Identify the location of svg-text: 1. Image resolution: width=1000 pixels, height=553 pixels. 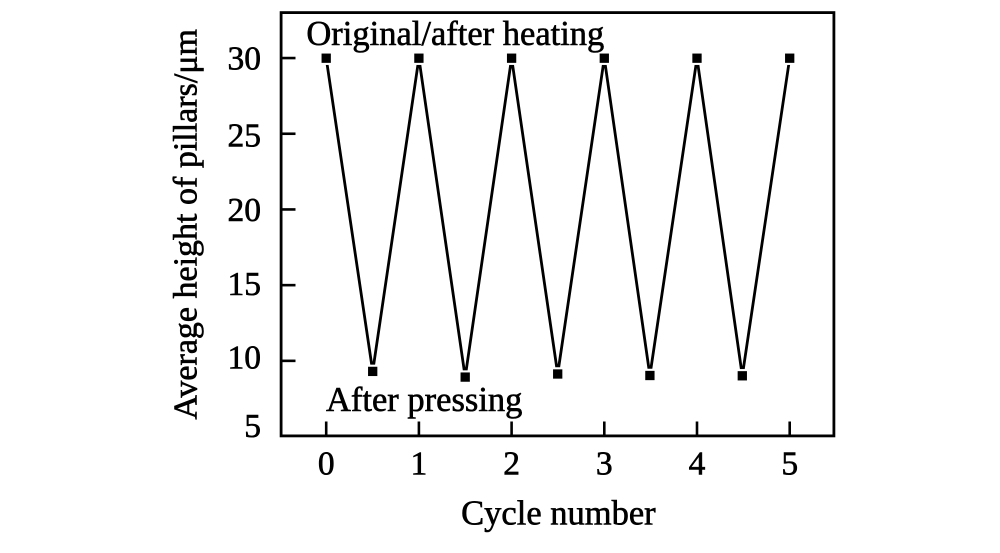
(419, 464).